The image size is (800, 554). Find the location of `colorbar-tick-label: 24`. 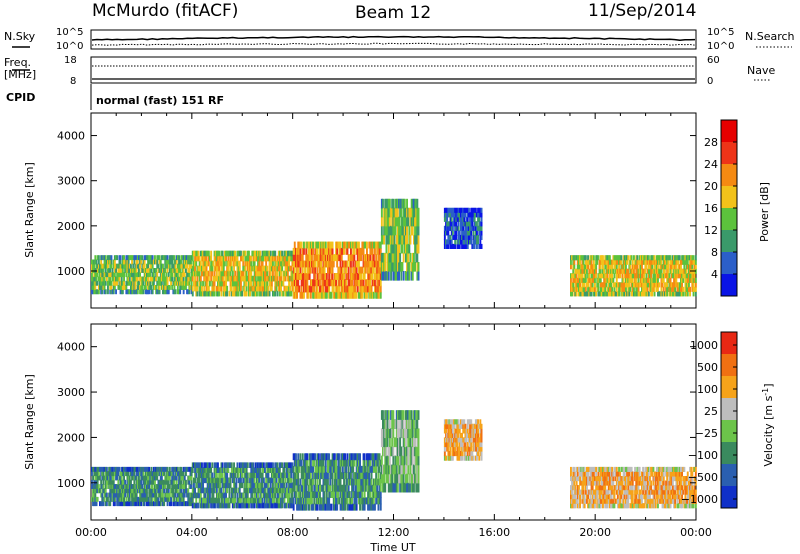

colorbar-tick-label: 24 is located at coordinates (711, 164).